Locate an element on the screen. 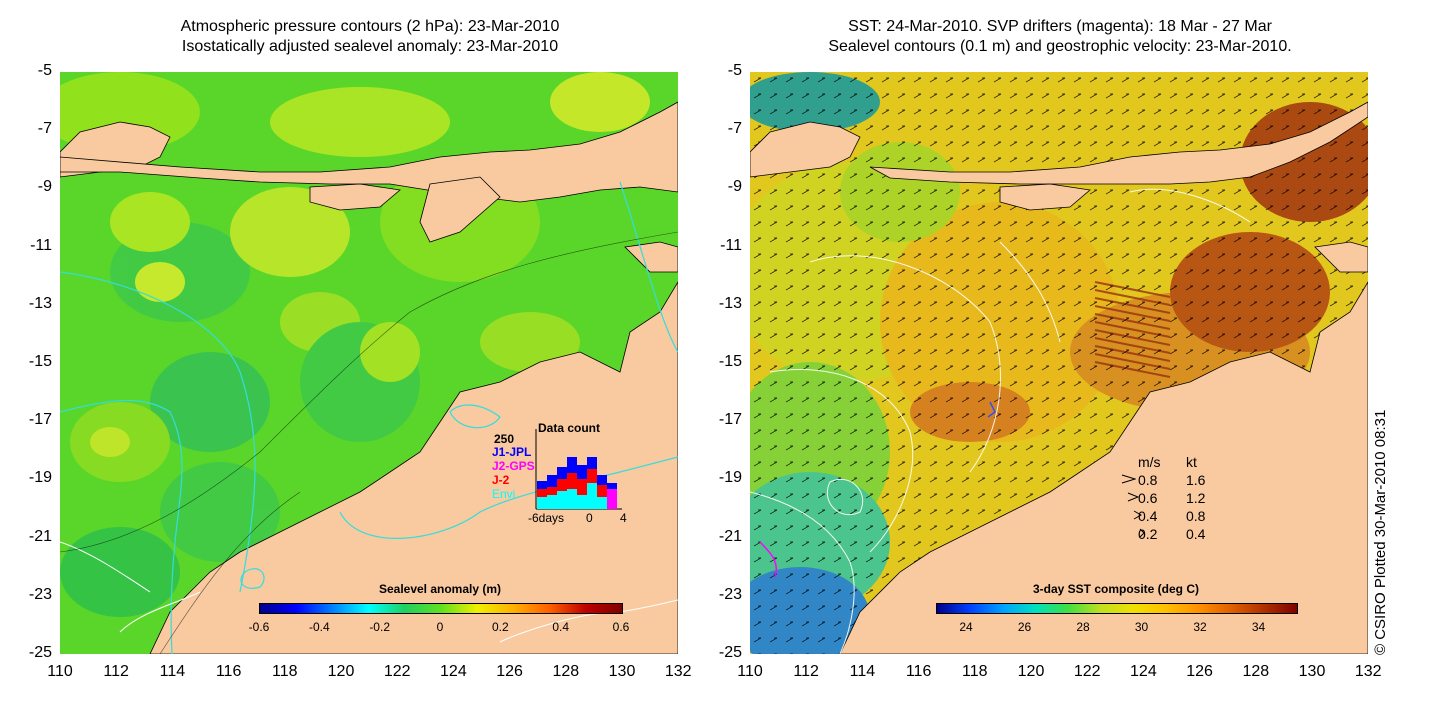 This screenshot has width=1440, height=720. right-x-tick: 132 is located at coordinates (1368, 671).